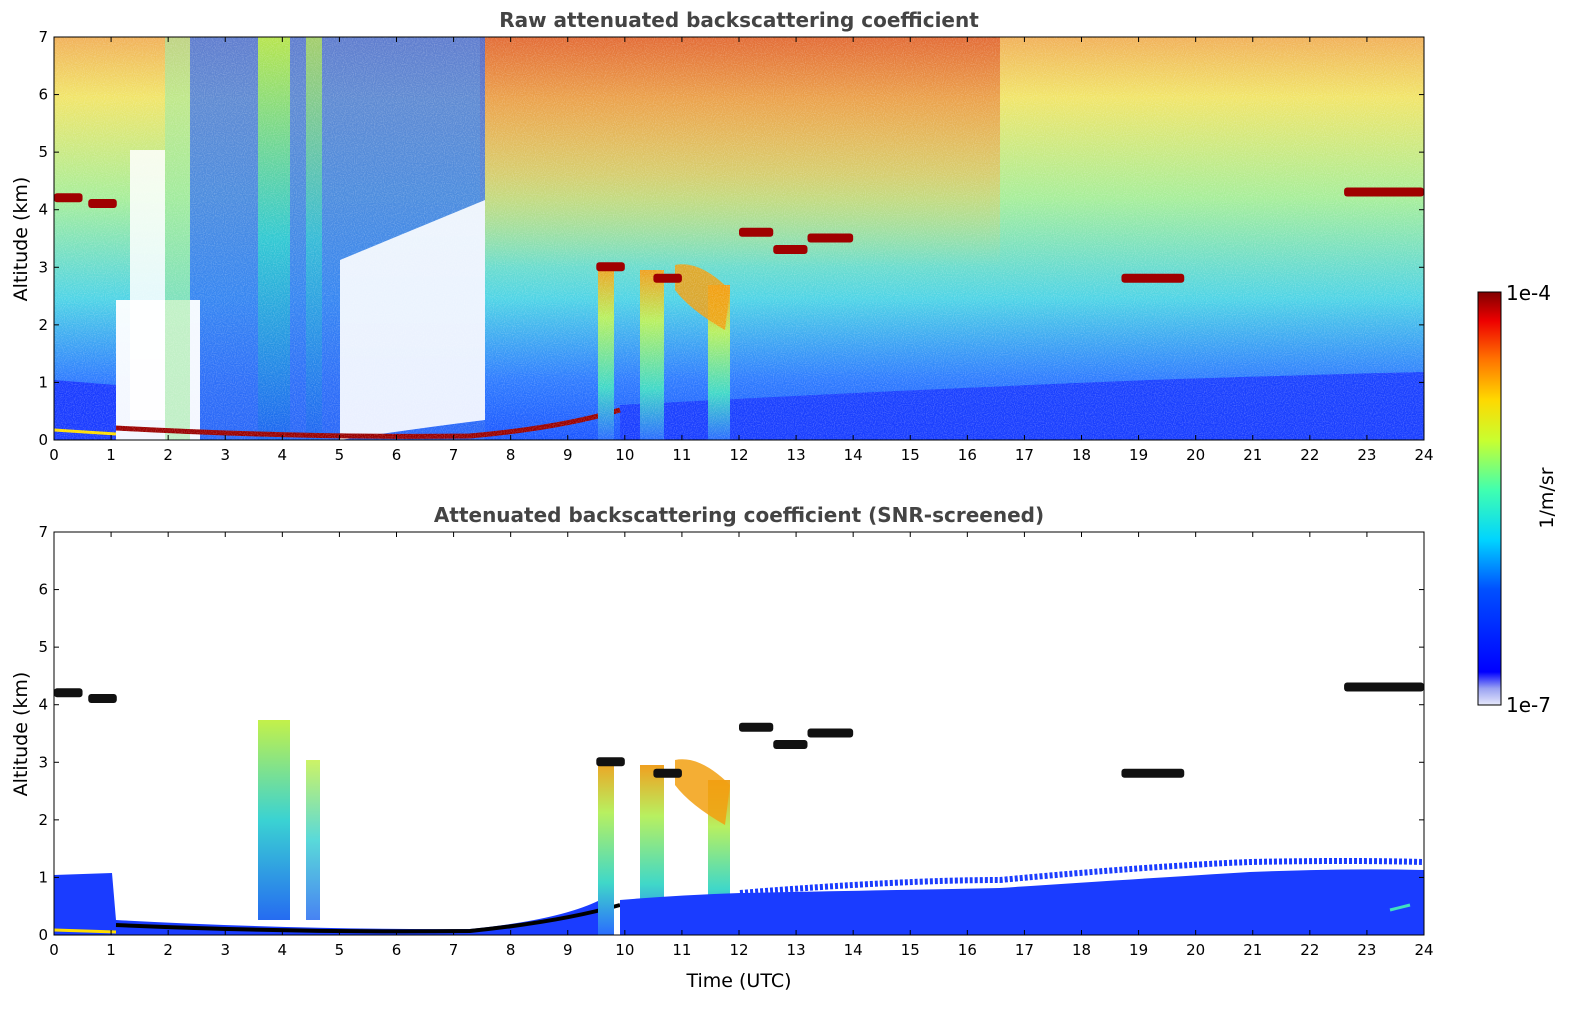 The width and height of the screenshot is (1595, 1020). I want to click on snr-cloud-layers, so click(739, 730).